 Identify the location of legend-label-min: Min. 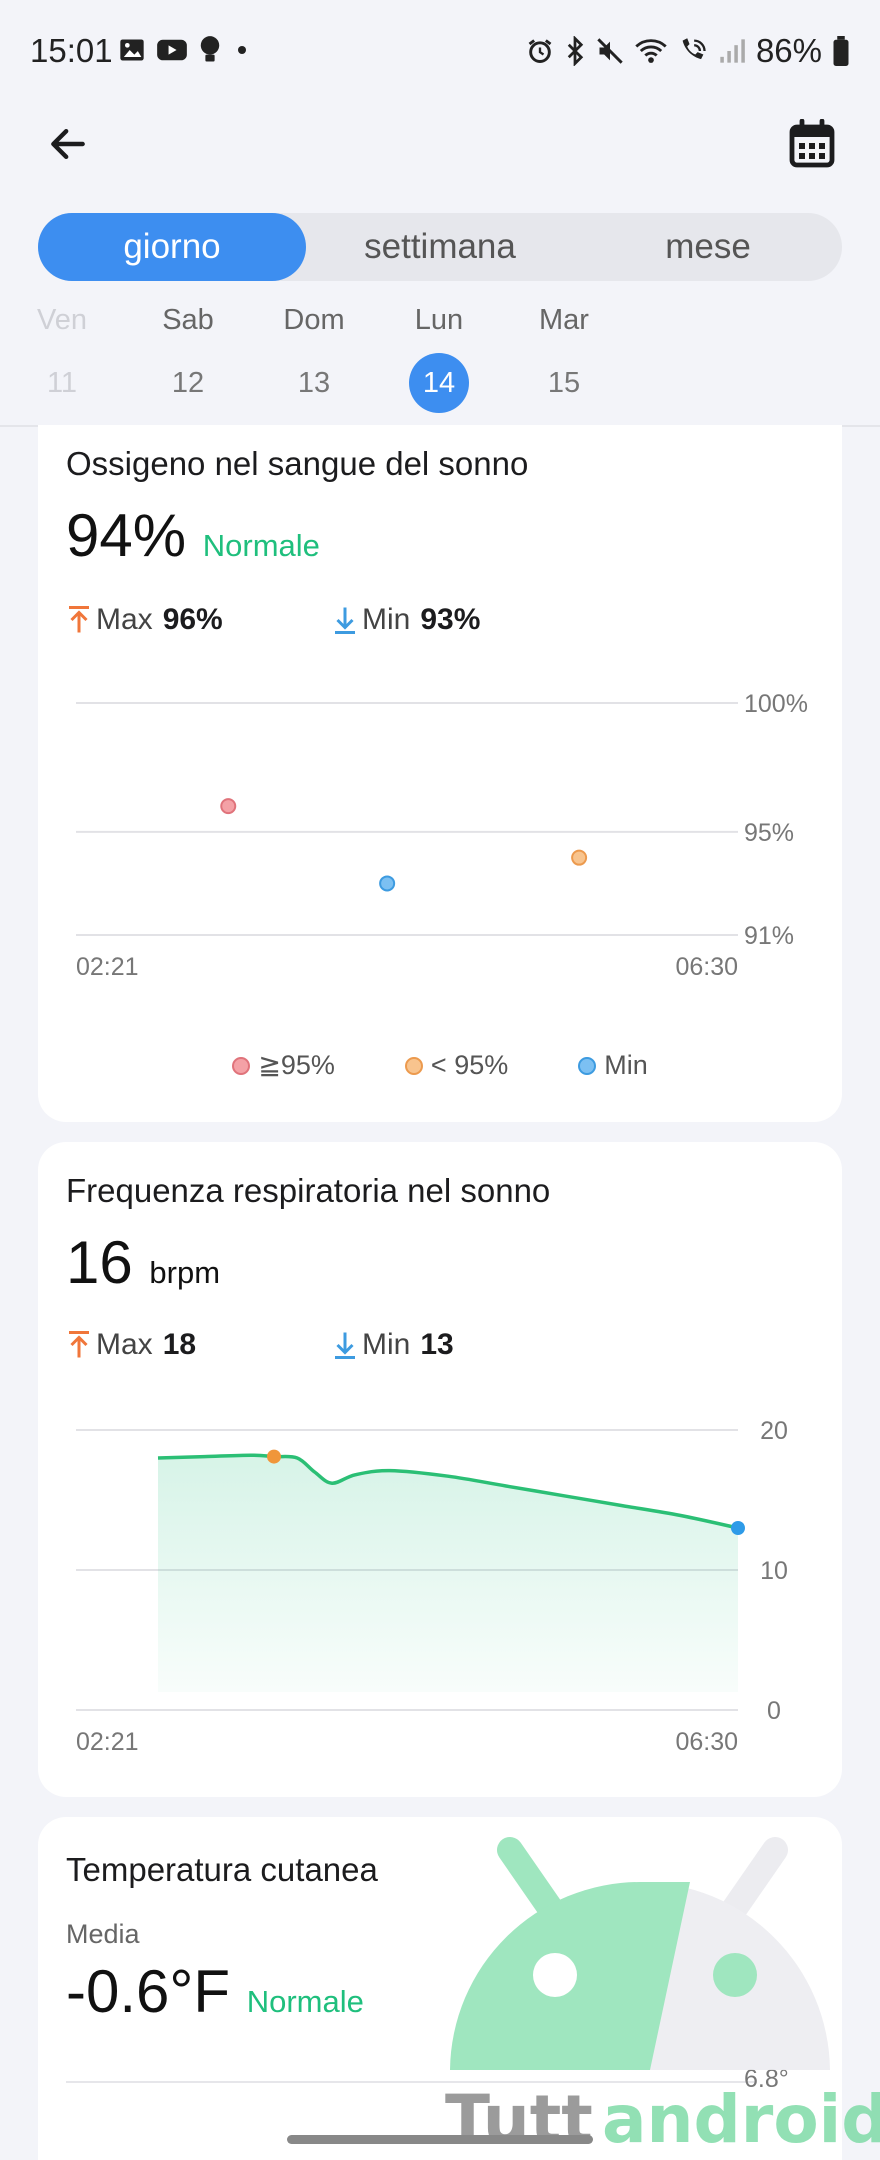
(626, 1065).